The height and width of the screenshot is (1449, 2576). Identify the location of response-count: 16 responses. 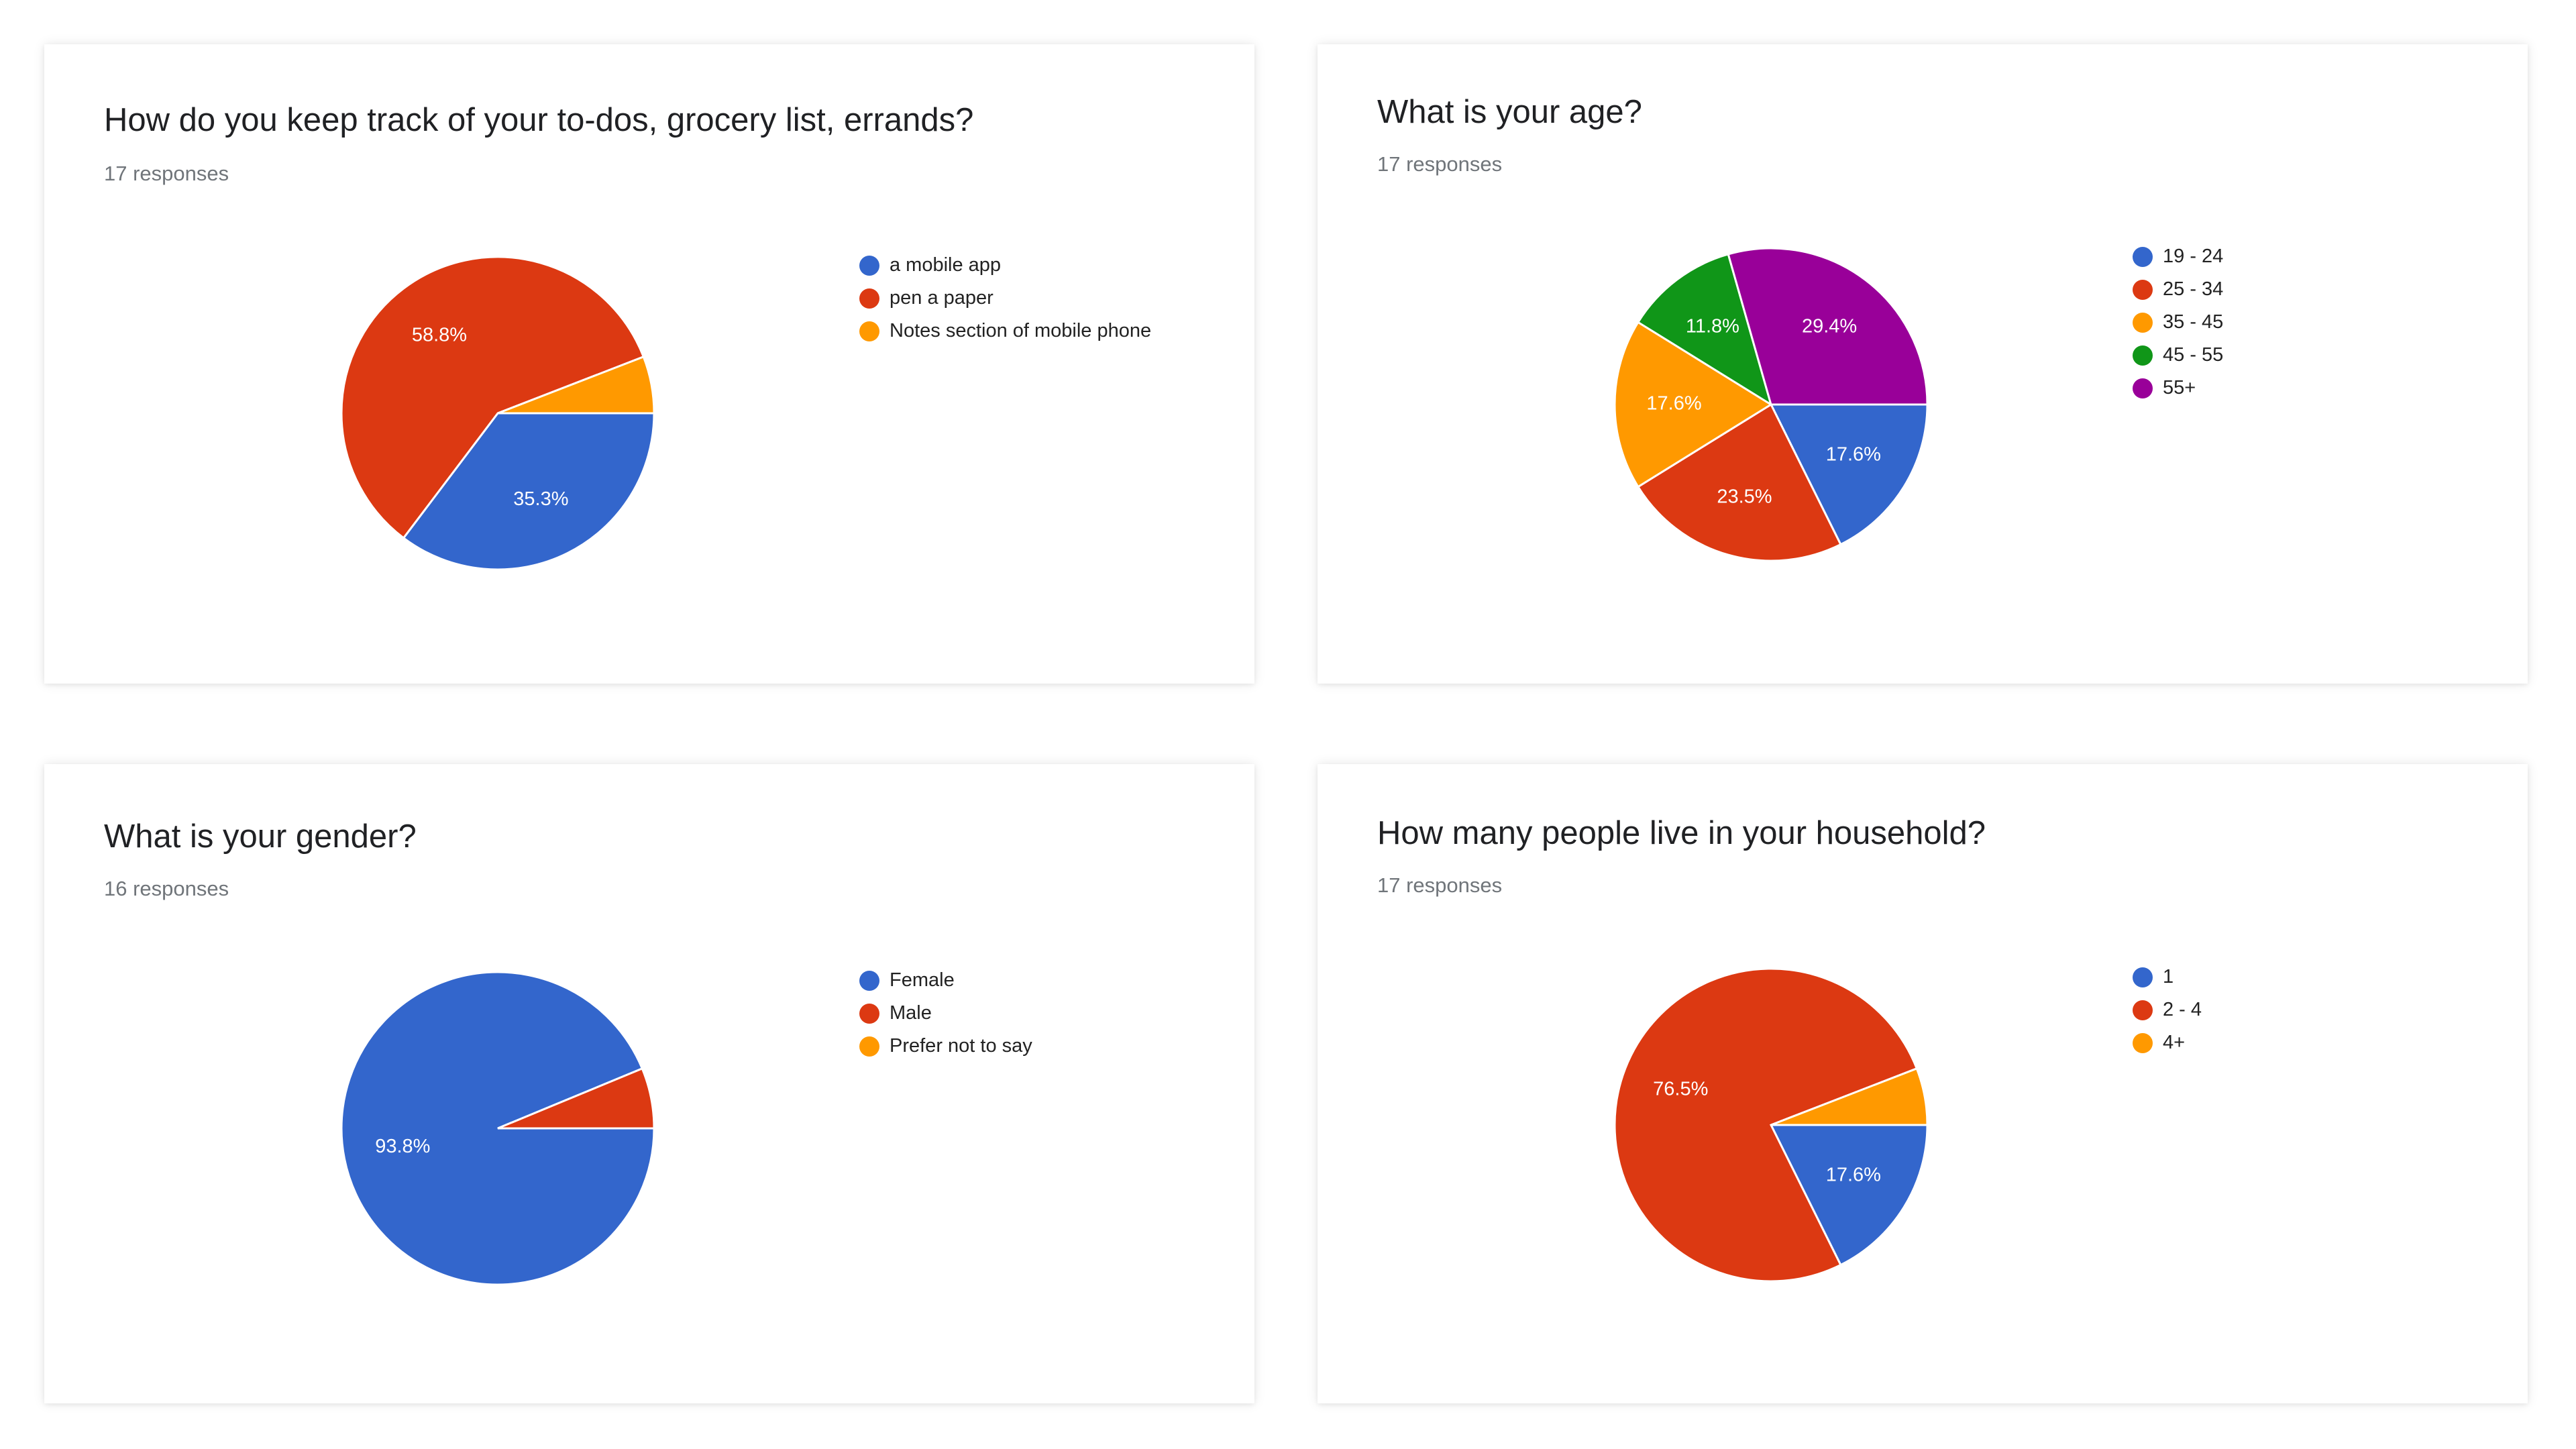
(166, 888).